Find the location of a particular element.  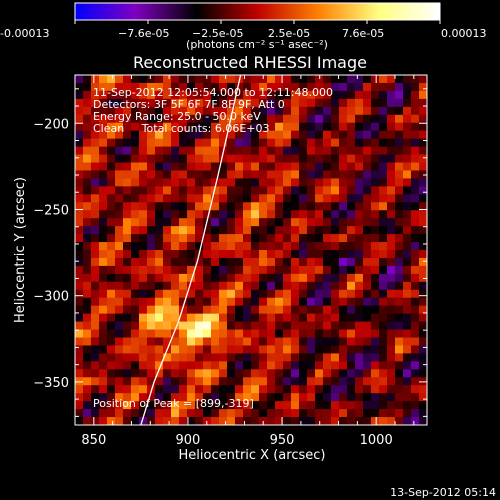

solar-limb-curve is located at coordinates (191, 250).